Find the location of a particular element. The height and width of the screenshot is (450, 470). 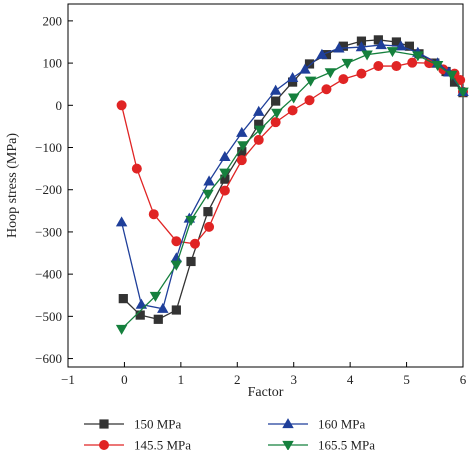

legend-label: 145.5 MPa is located at coordinates (162, 444).